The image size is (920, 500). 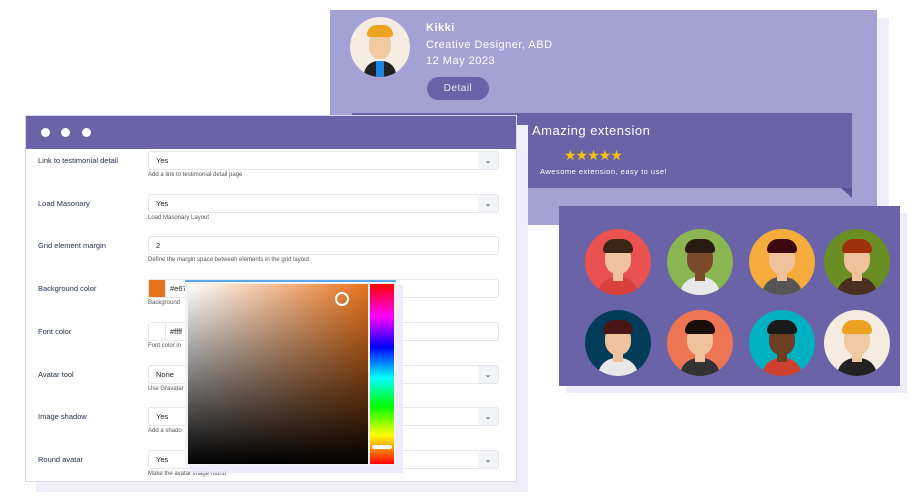 What do you see at coordinates (323, 246) in the screenshot?
I see `field-input: 2` at bounding box center [323, 246].